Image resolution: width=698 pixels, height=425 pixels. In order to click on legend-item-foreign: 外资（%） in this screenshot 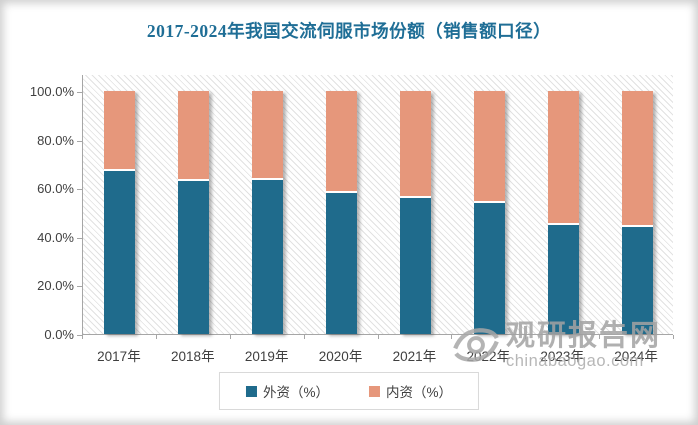, I will do `click(287, 391)`.